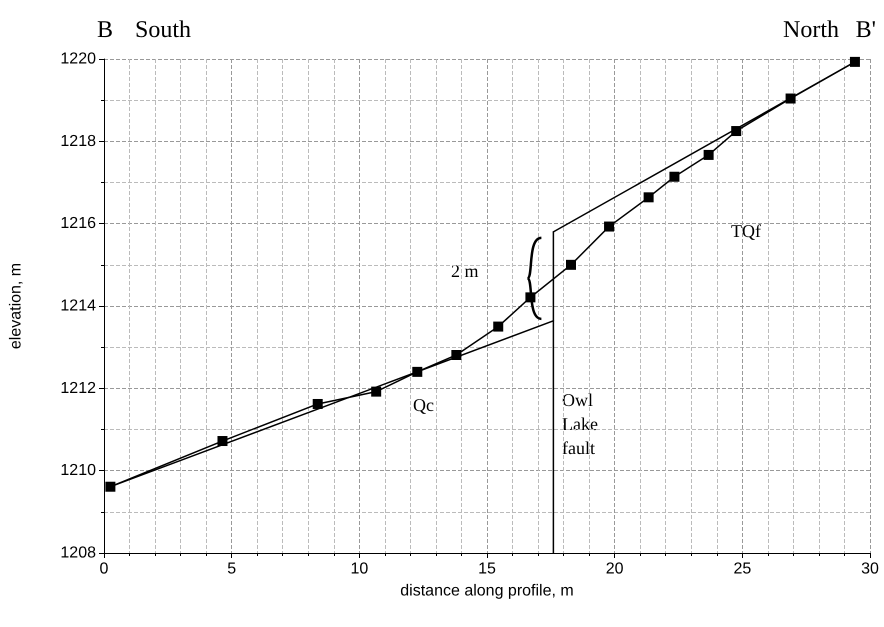 The image size is (884, 627). I want to click on y-tick-label: 1212, so click(78, 388).